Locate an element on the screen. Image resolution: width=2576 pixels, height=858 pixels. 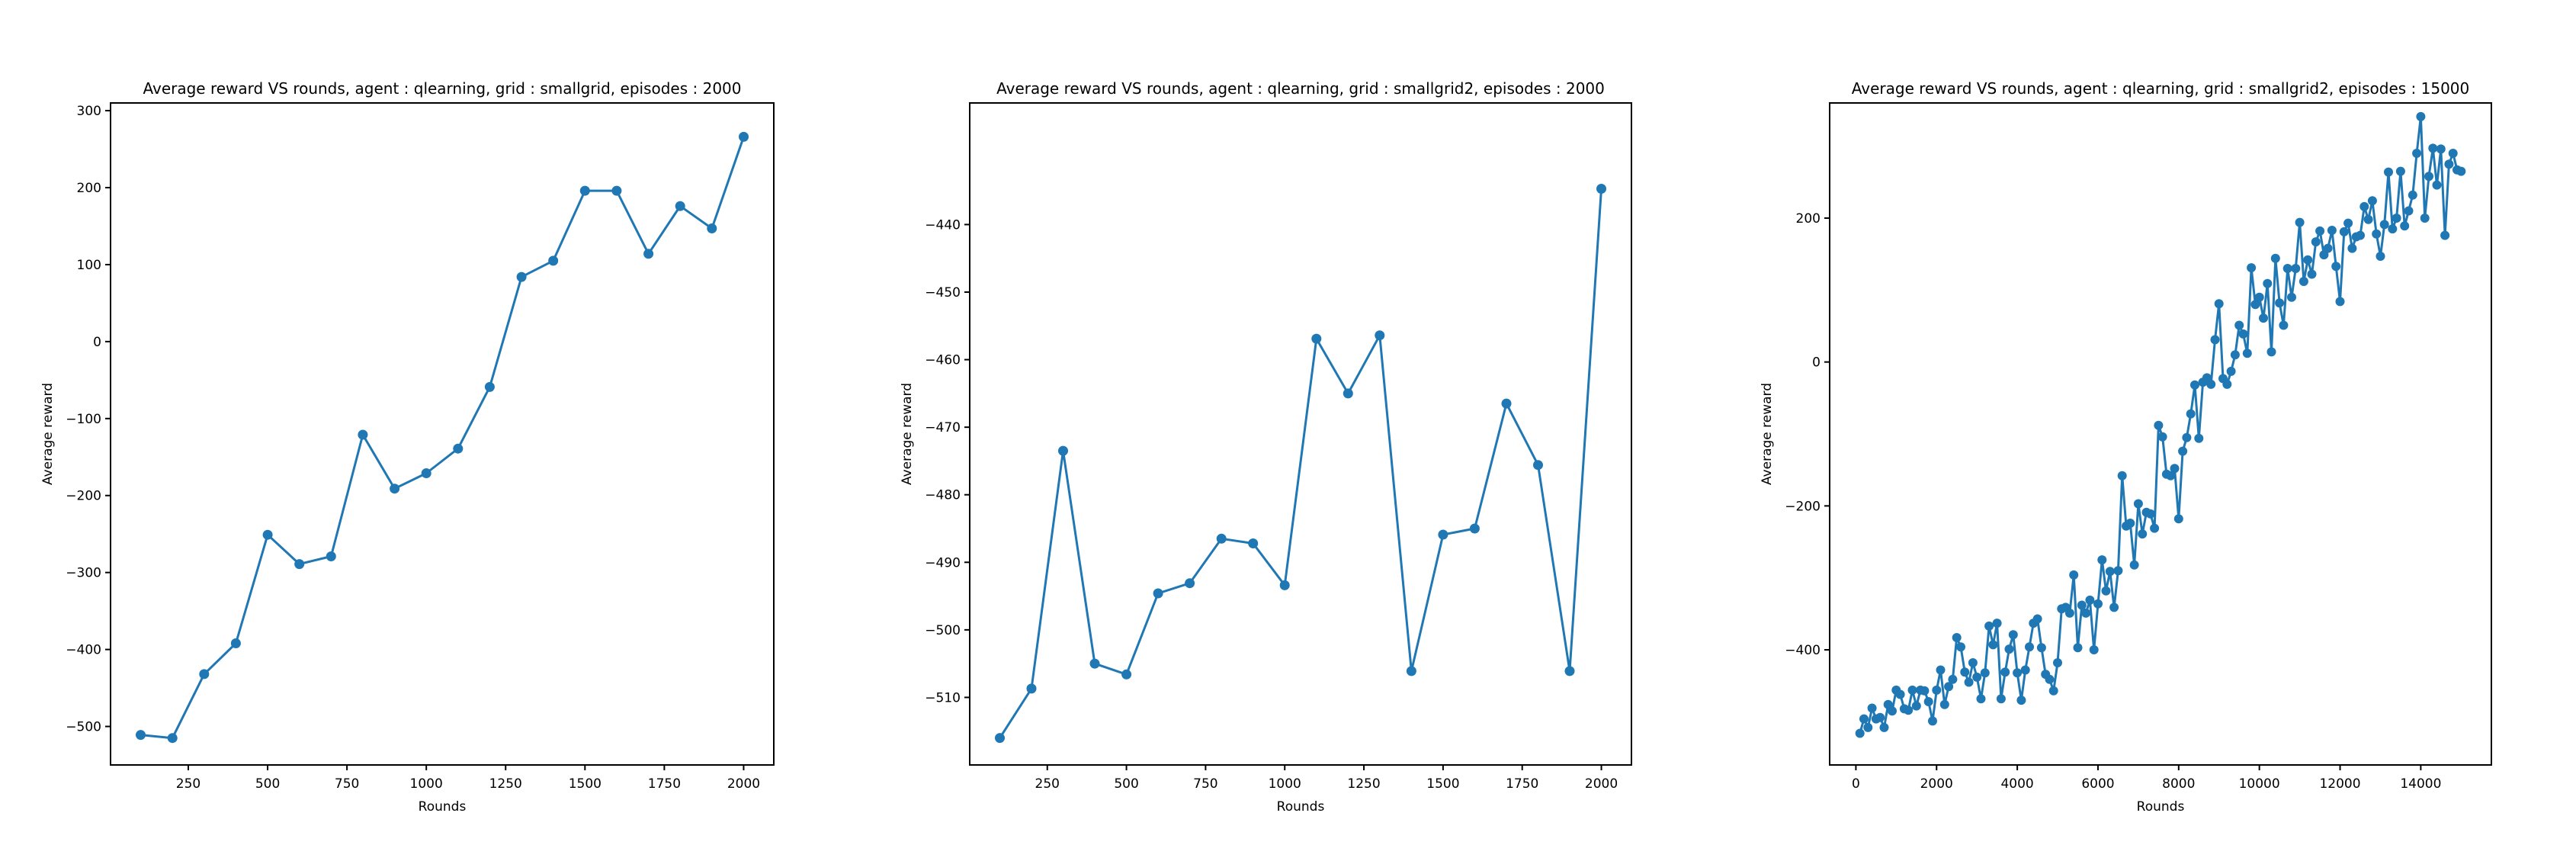
y-tick-label: 200 is located at coordinates (1808, 219).